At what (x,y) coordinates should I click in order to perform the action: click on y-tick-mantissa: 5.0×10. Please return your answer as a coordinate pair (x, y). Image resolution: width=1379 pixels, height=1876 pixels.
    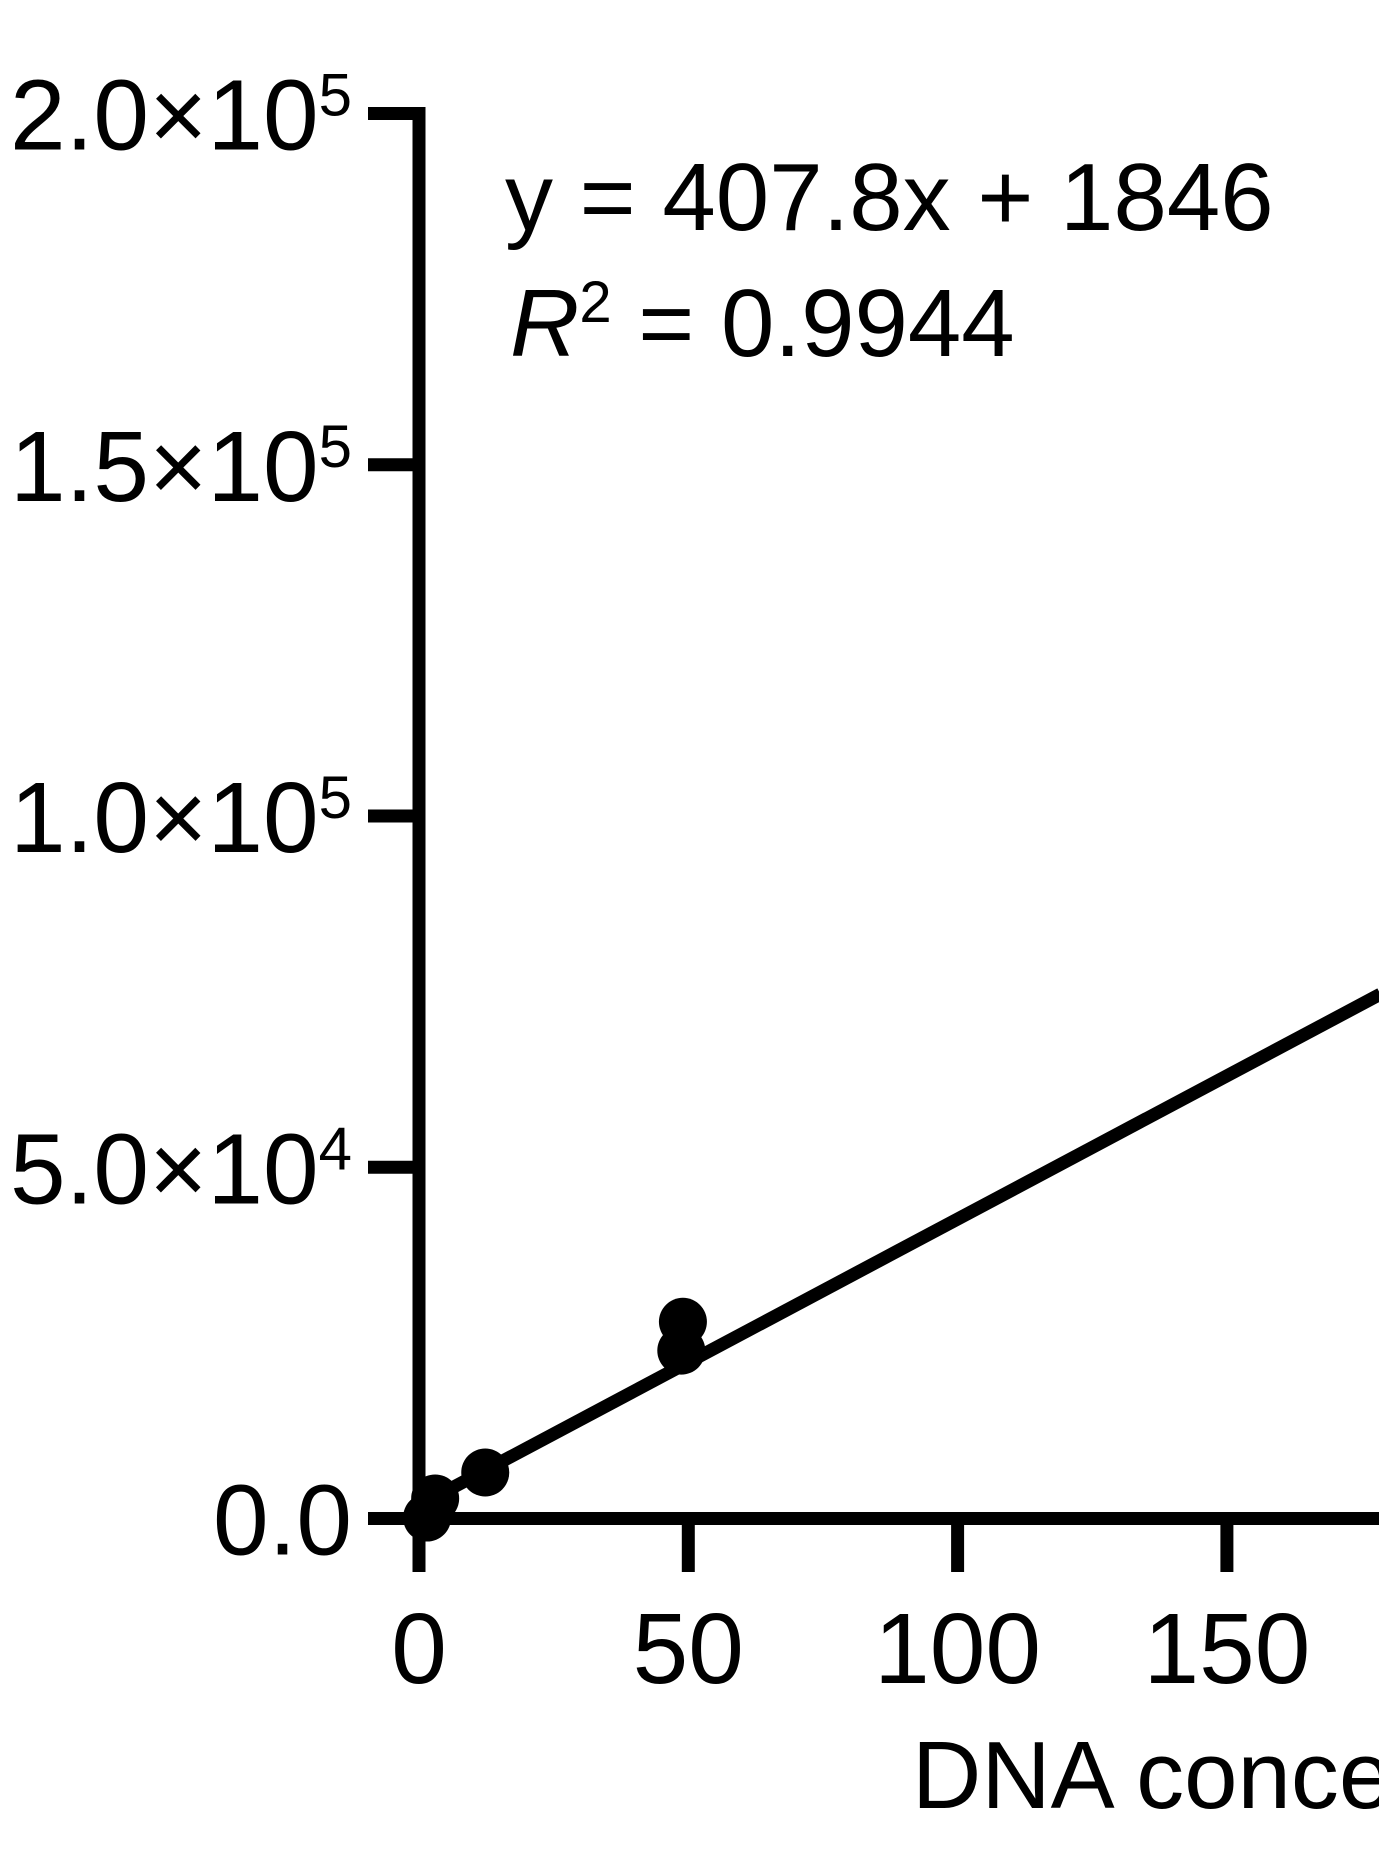
    Looking at the image, I should click on (164, 1169).